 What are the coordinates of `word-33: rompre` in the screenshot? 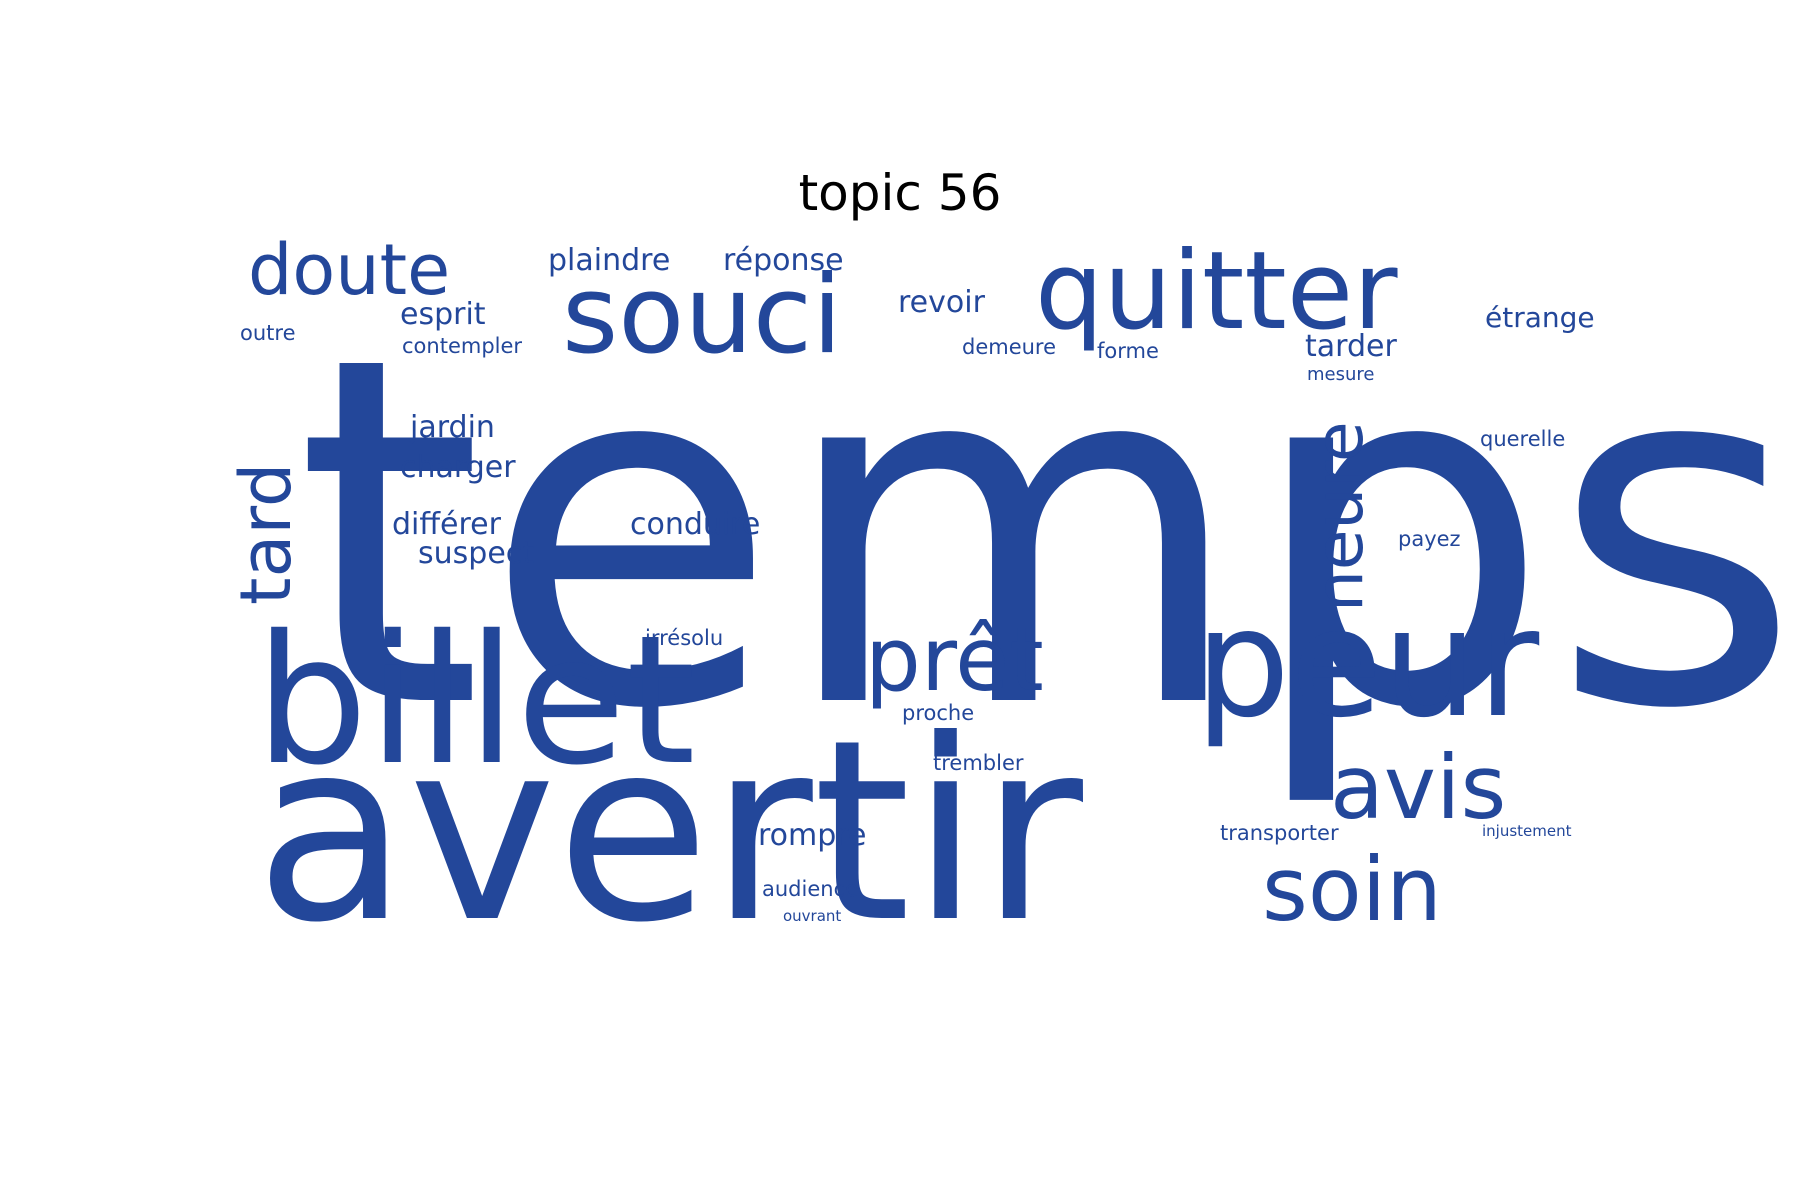 It's located at (812, 835).